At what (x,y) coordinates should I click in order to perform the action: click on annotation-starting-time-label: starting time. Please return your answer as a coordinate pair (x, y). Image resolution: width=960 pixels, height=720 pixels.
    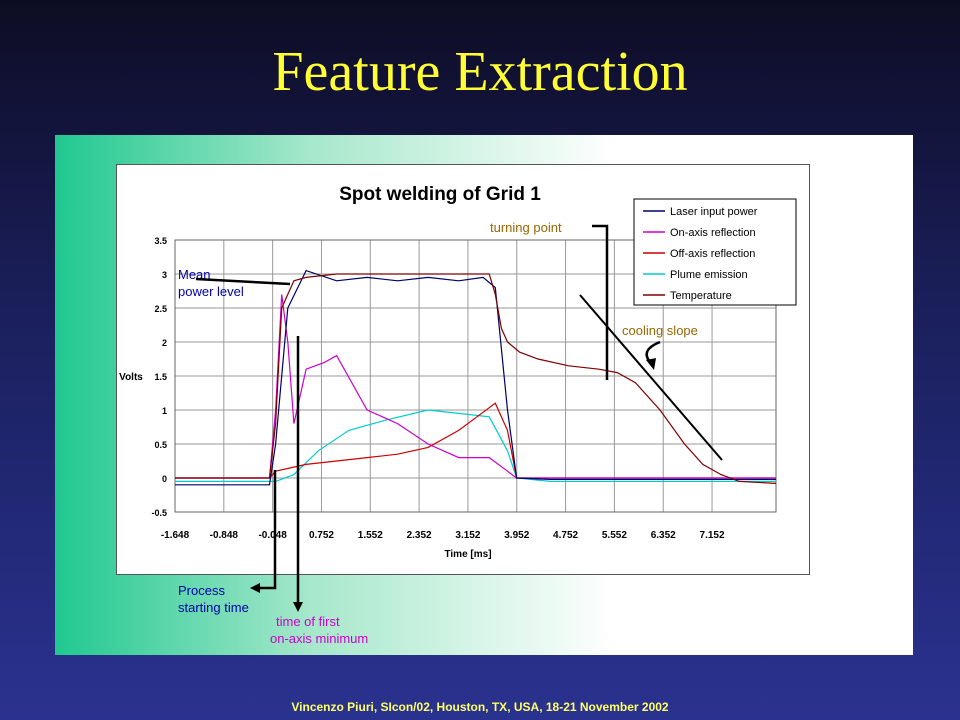
    Looking at the image, I should click on (213, 607).